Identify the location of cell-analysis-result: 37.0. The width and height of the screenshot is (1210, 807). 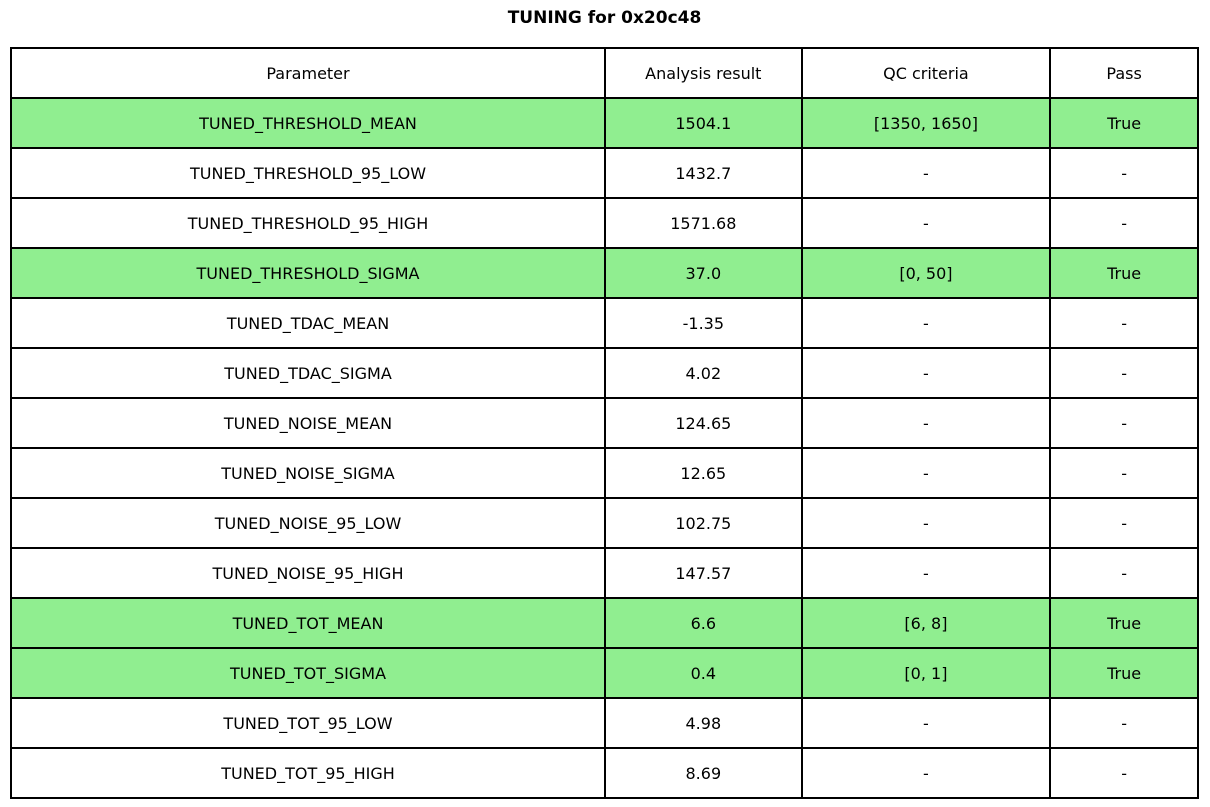
(703, 273).